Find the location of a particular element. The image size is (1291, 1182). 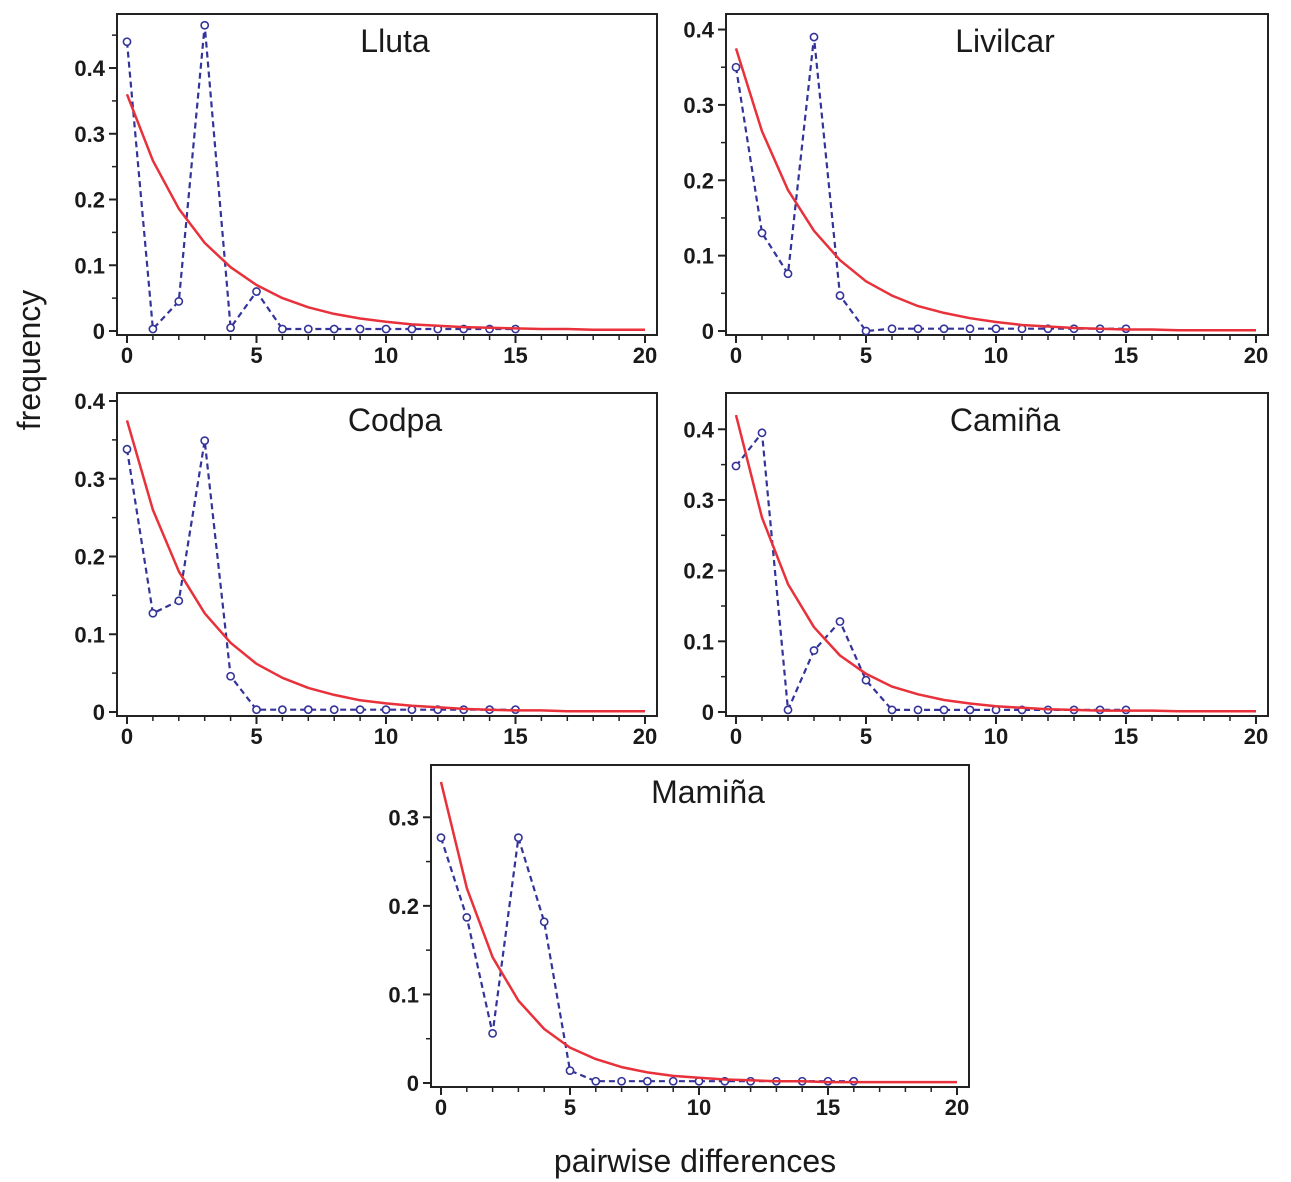

chart-panel-3: Camiña 0 0.1 0.2 0.3 0.4 0 5 10 15 20 is located at coordinates (976, 570).